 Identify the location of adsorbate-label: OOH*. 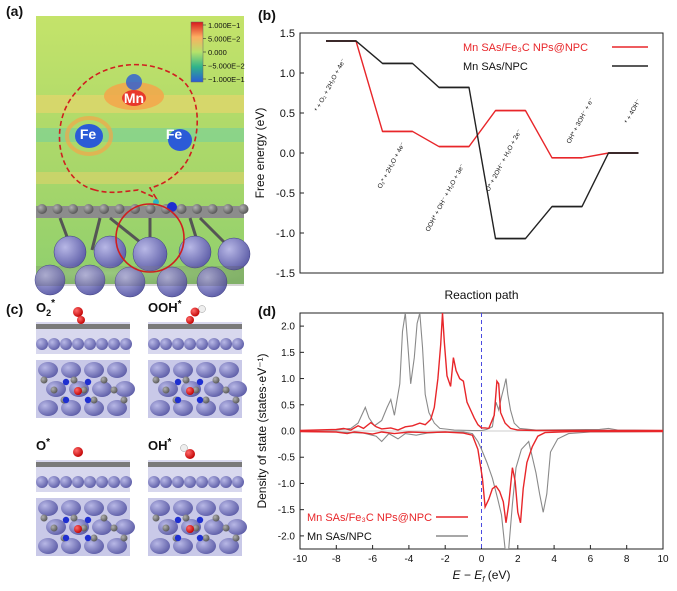
(165, 307).